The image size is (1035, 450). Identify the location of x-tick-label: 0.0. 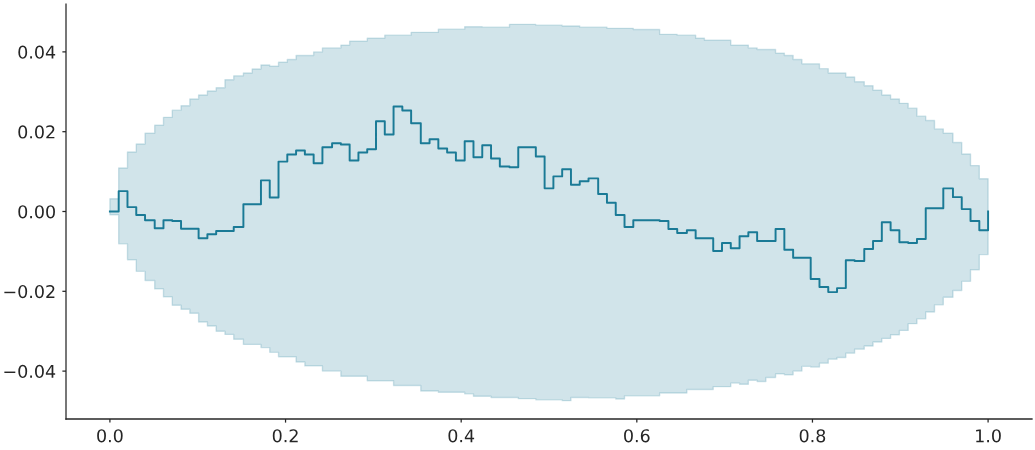
(110, 436).